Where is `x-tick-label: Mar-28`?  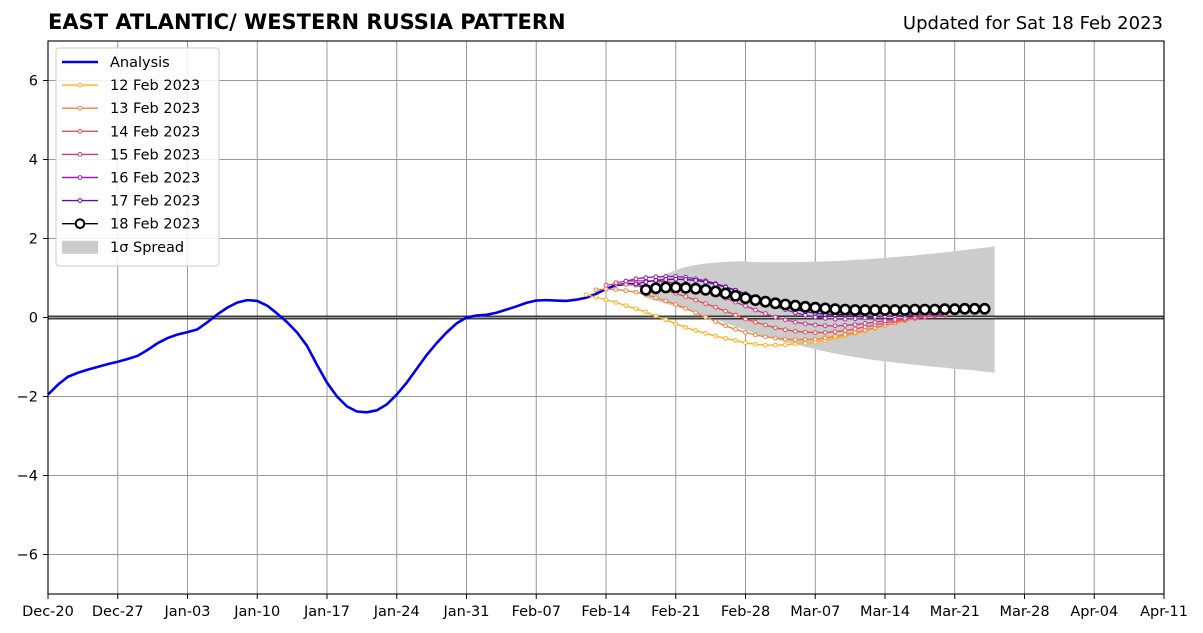 x-tick-label: Mar-28 is located at coordinates (1024, 612).